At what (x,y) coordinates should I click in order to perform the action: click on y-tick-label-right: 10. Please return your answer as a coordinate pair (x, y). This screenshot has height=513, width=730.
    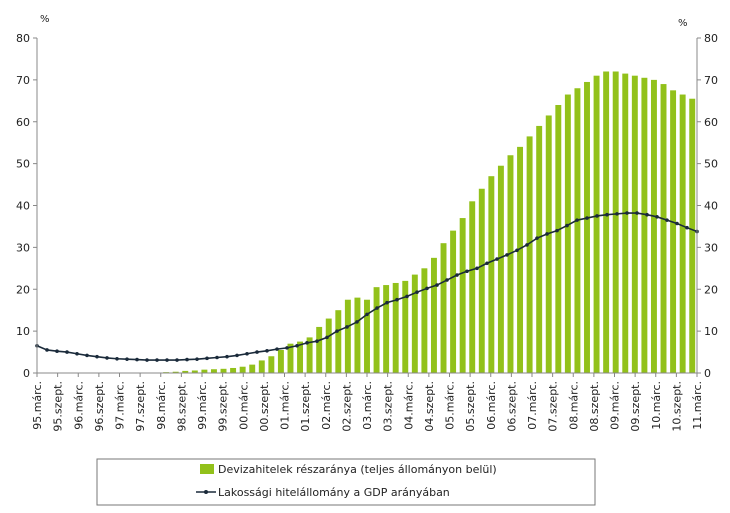
    Looking at the image, I should click on (711, 331).